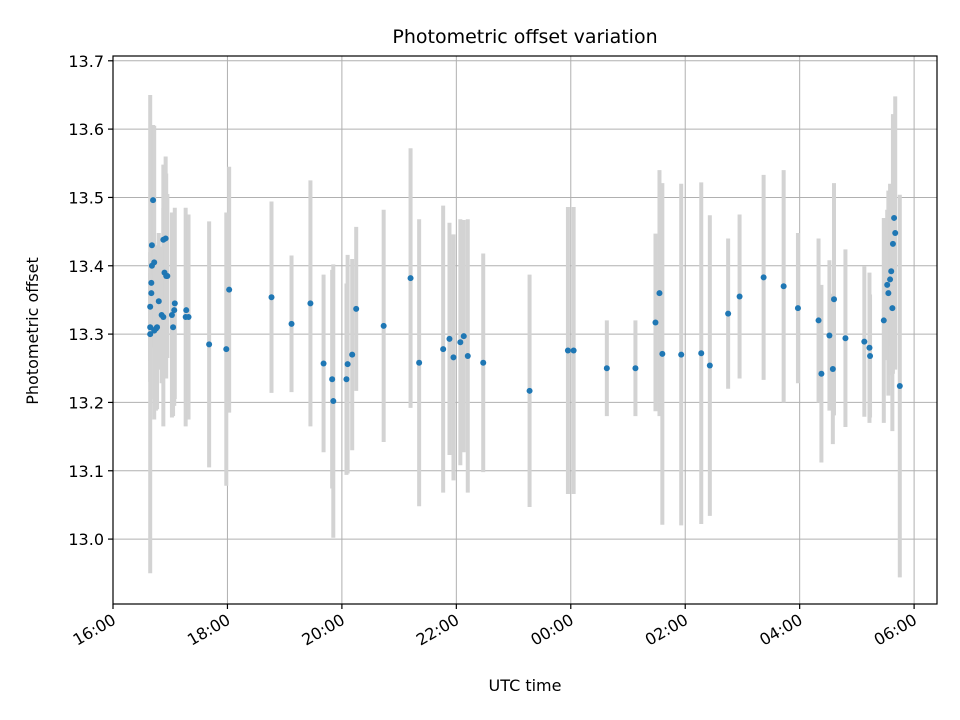 The width and height of the screenshot is (960, 720). What do you see at coordinates (86, 402) in the screenshot?
I see `y-tick-label: 13.2` at bounding box center [86, 402].